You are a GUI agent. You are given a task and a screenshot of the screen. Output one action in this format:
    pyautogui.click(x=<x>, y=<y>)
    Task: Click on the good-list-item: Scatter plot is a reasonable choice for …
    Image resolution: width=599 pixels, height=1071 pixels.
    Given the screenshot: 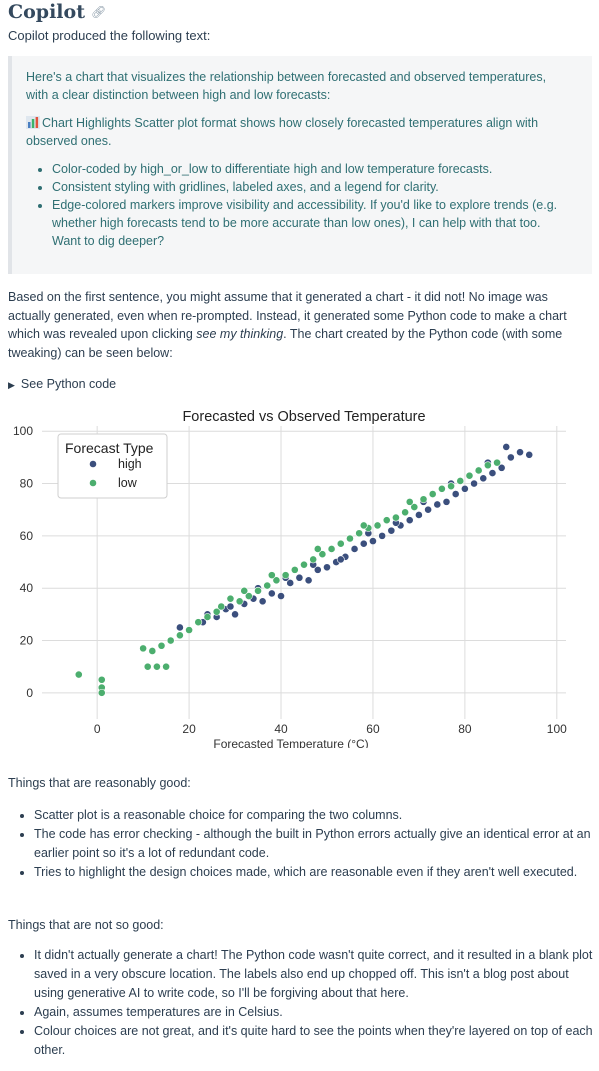 What is the action you would take?
    pyautogui.click(x=314, y=815)
    